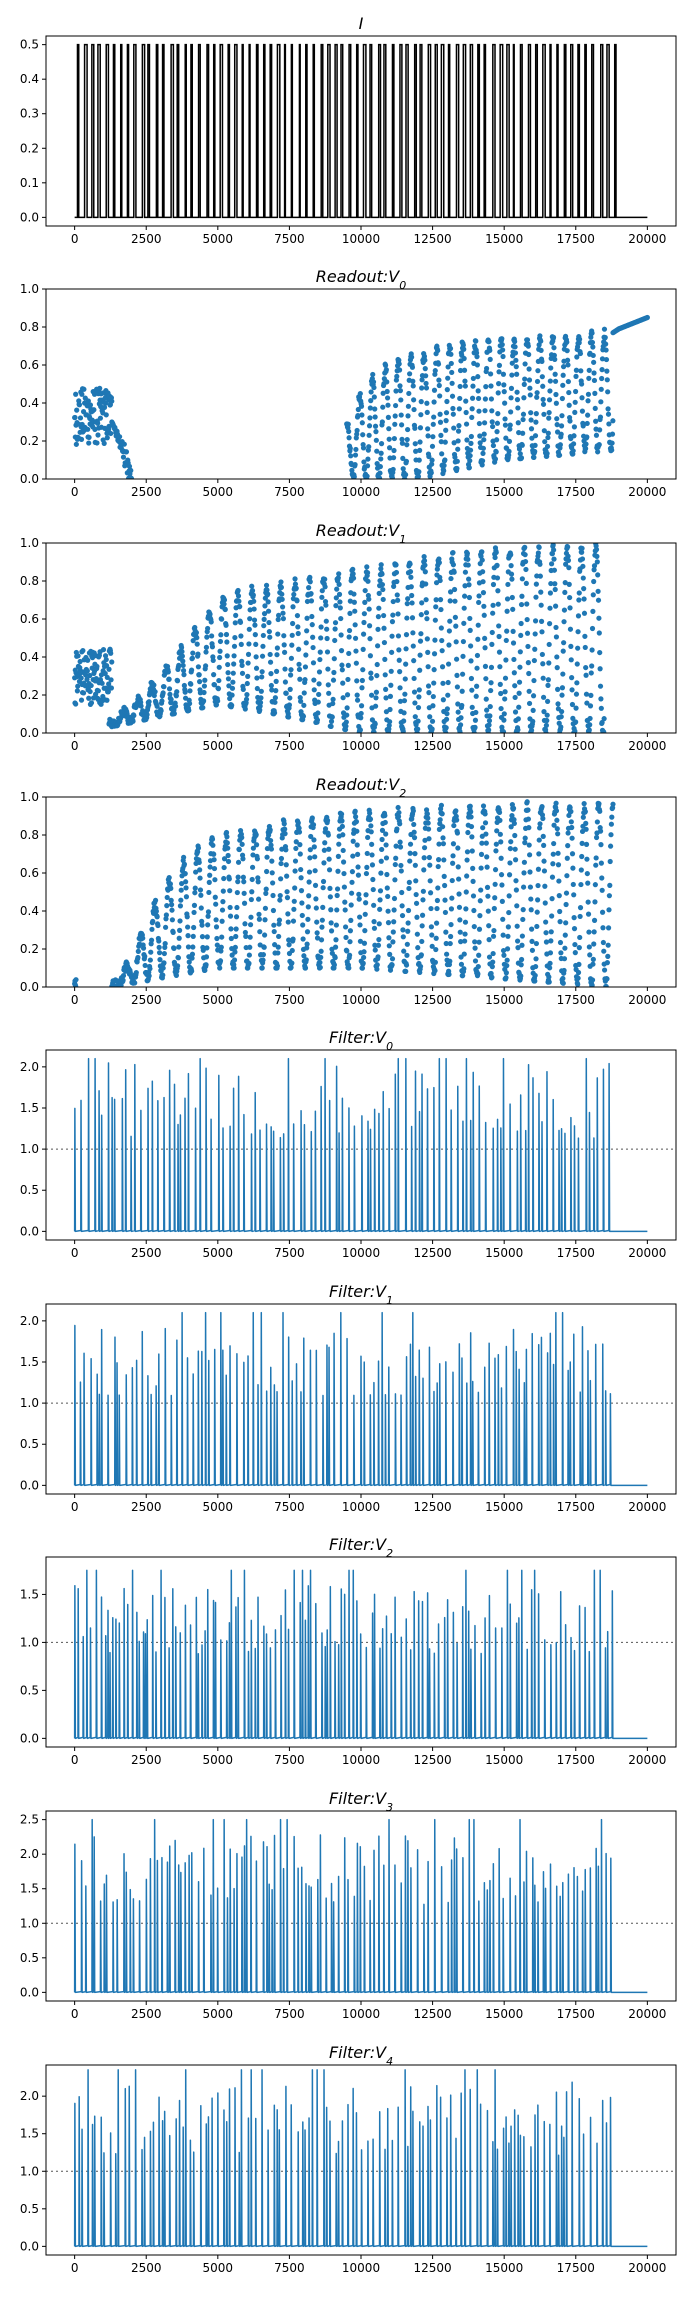 The image size is (700, 2300). I want to click on x-tick-label: 17500, so click(576, 1253).